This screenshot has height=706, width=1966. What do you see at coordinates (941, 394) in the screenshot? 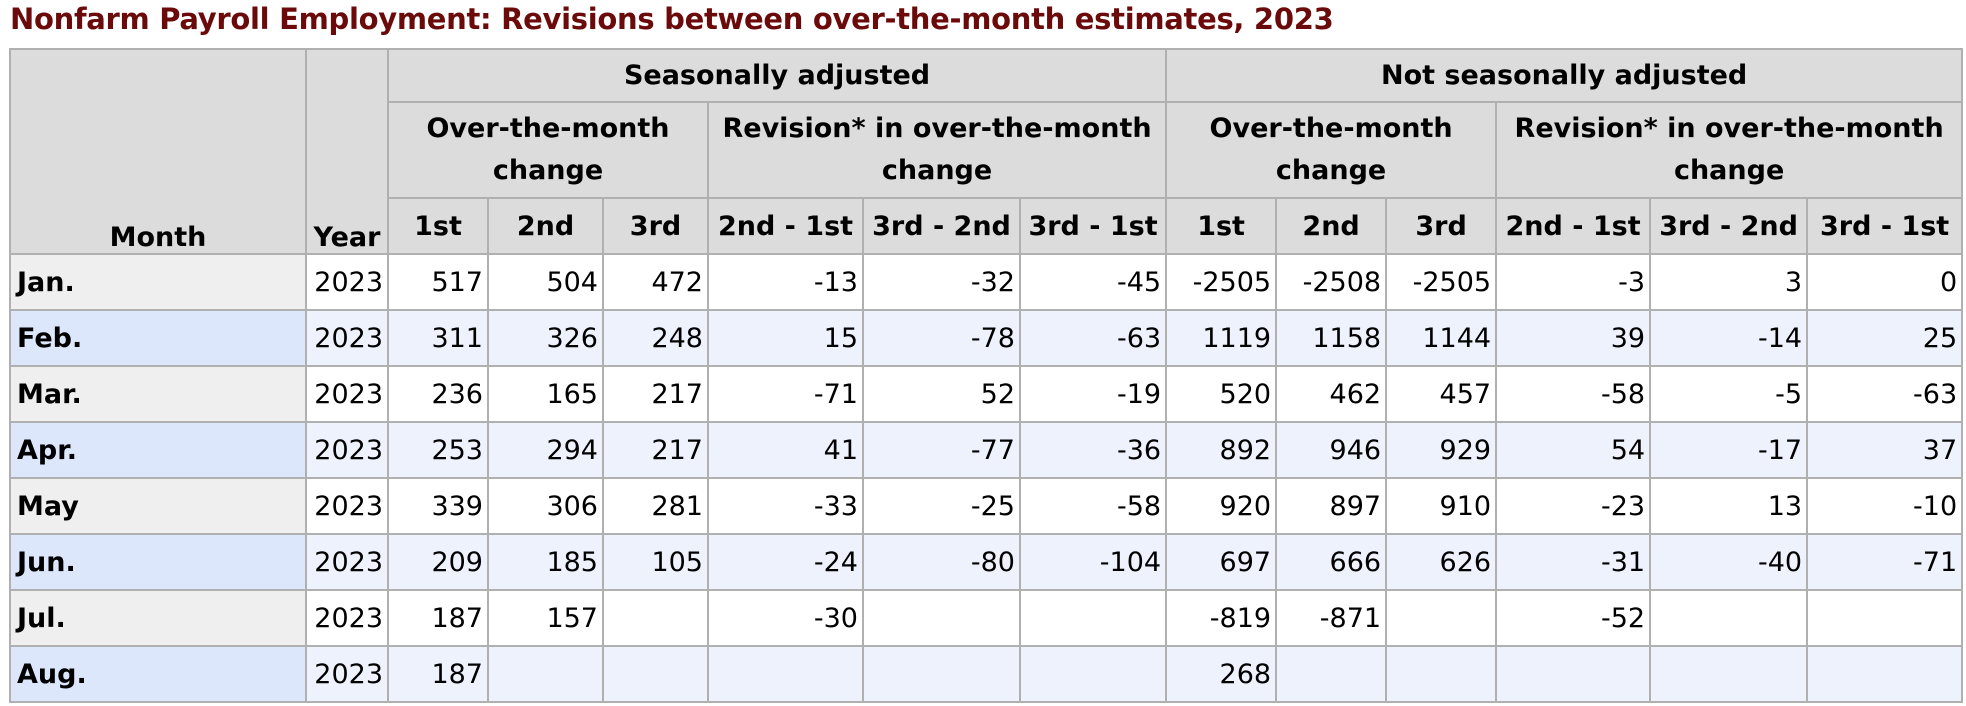
I see `value-cell: 52` at bounding box center [941, 394].